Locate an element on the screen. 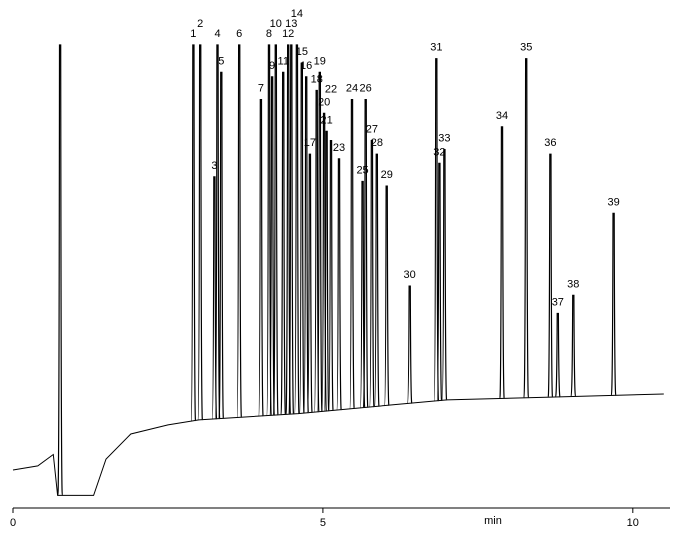 Image resolution: width=688 pixels, height=543 pixels. peak-label: 24 is located at coordinates (352, 89).